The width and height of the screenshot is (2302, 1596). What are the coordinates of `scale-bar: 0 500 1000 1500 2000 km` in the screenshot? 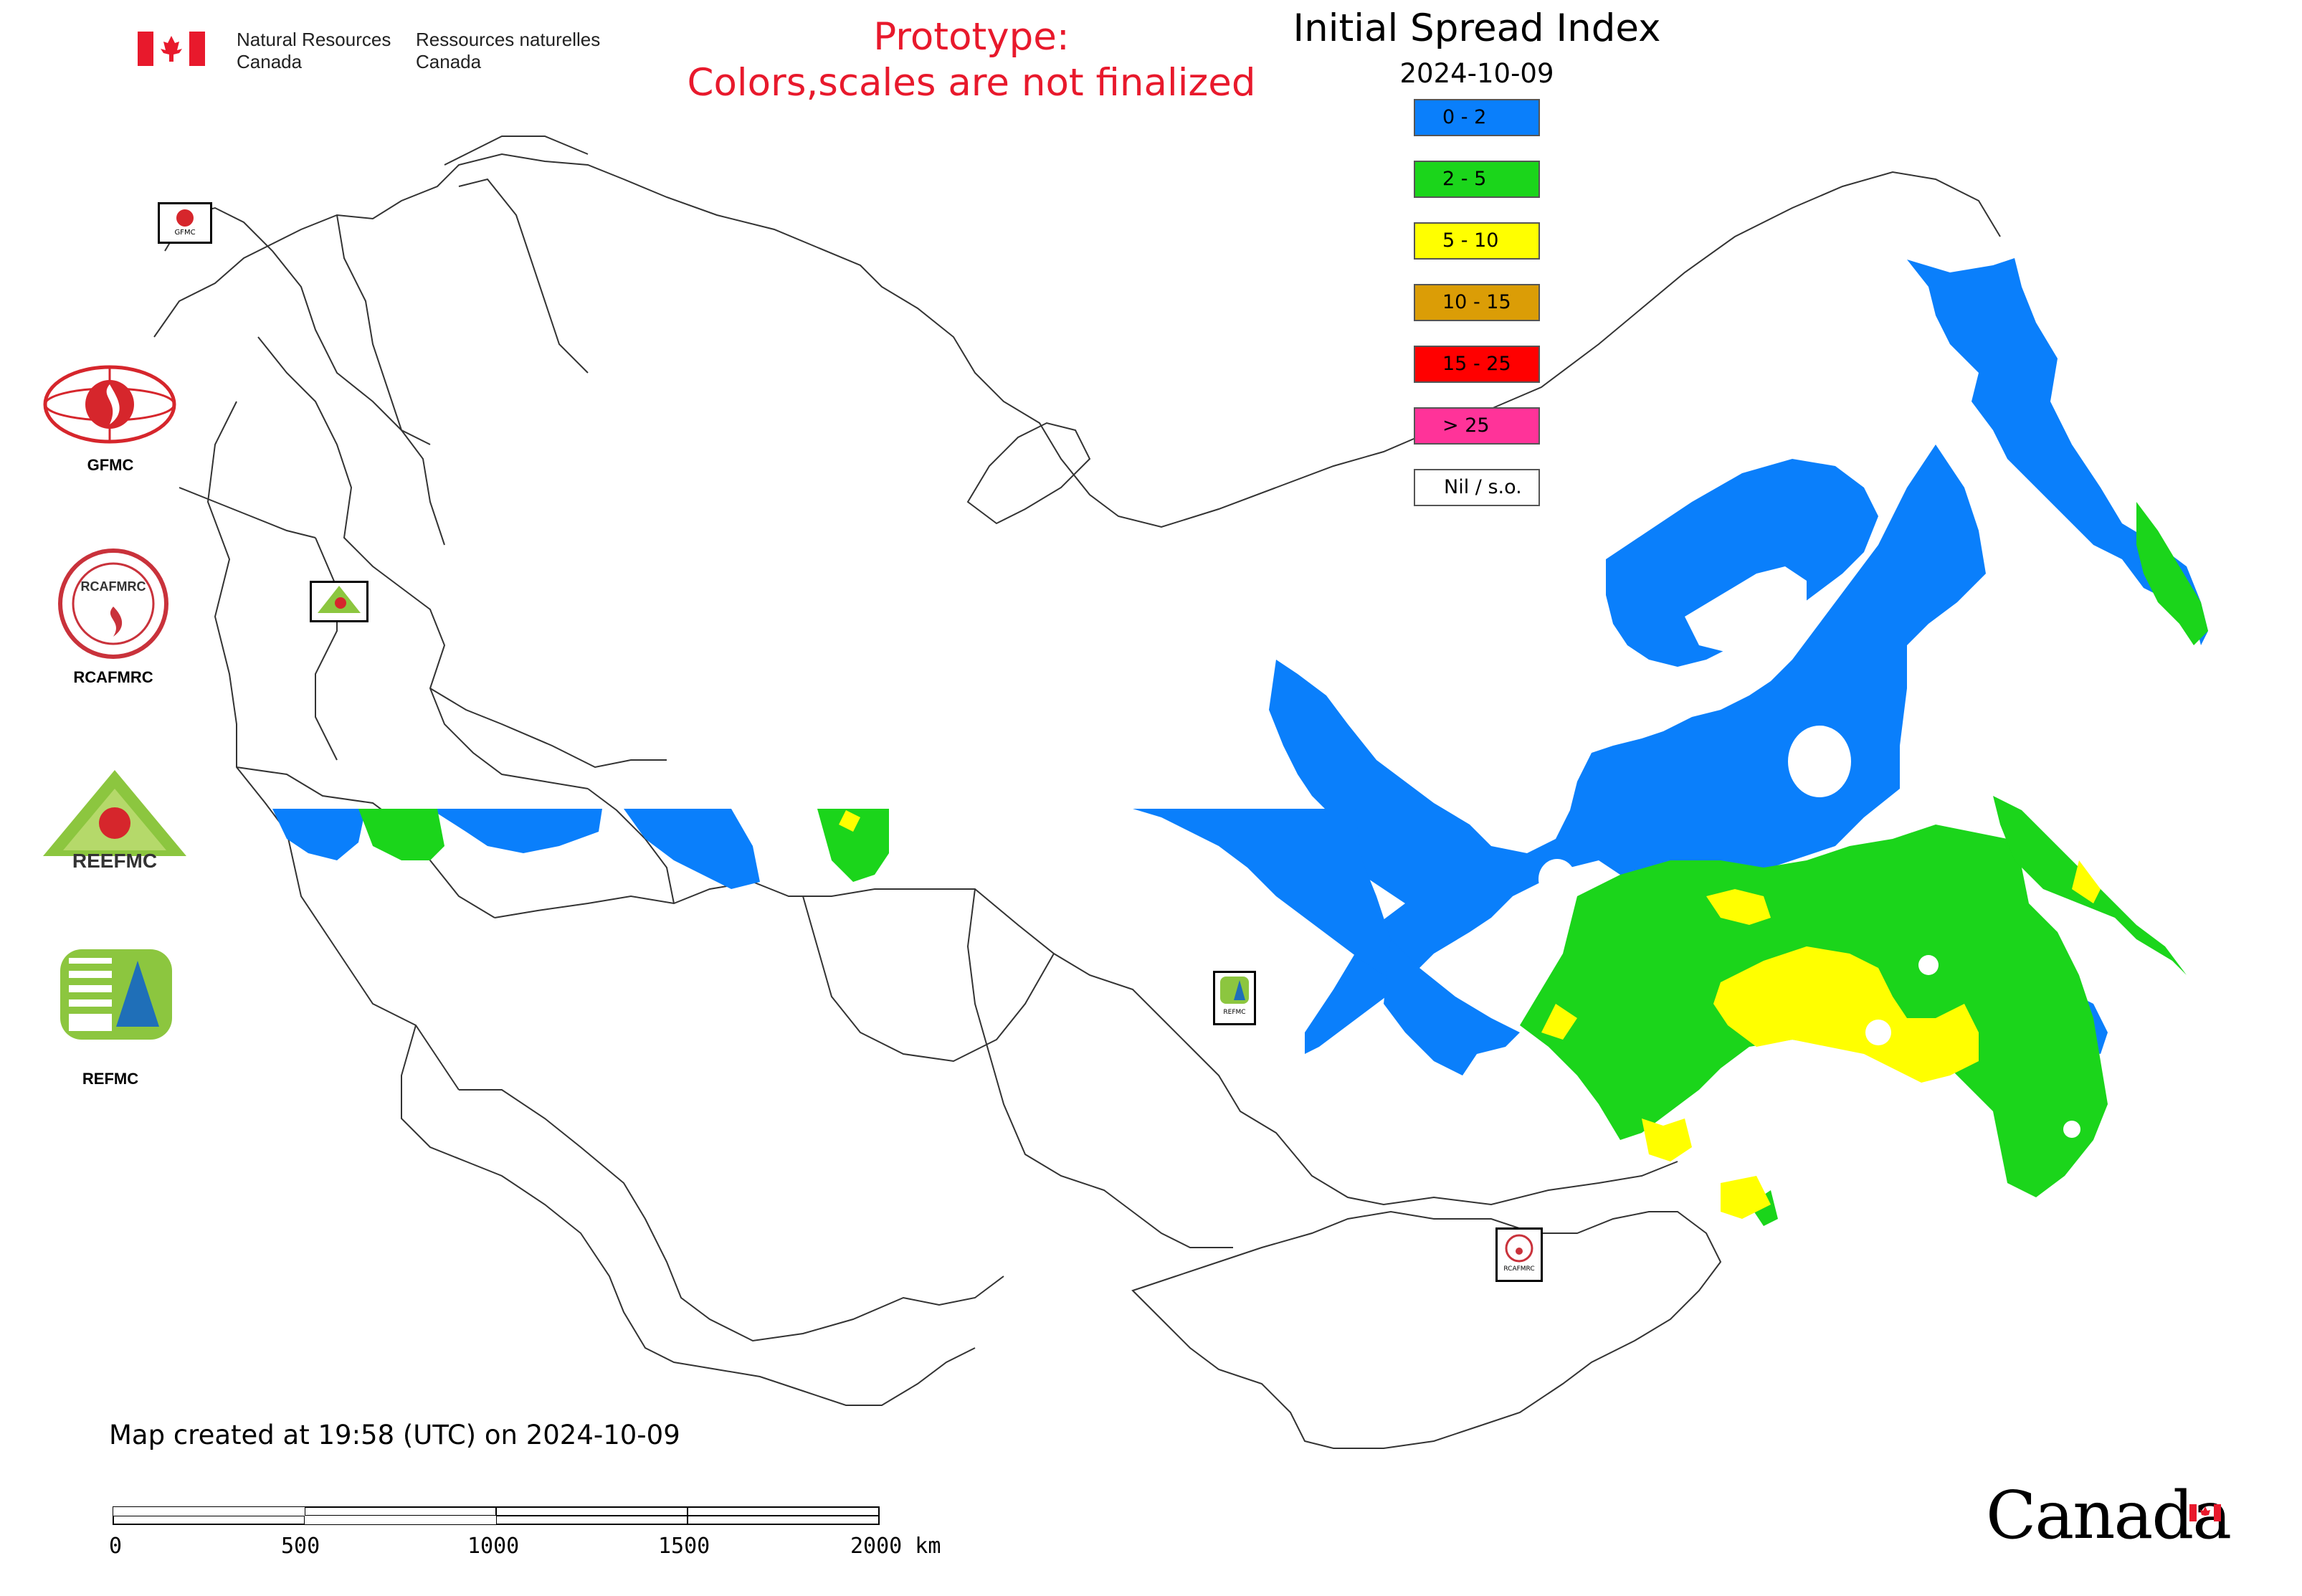 It's located at (525, 1532).